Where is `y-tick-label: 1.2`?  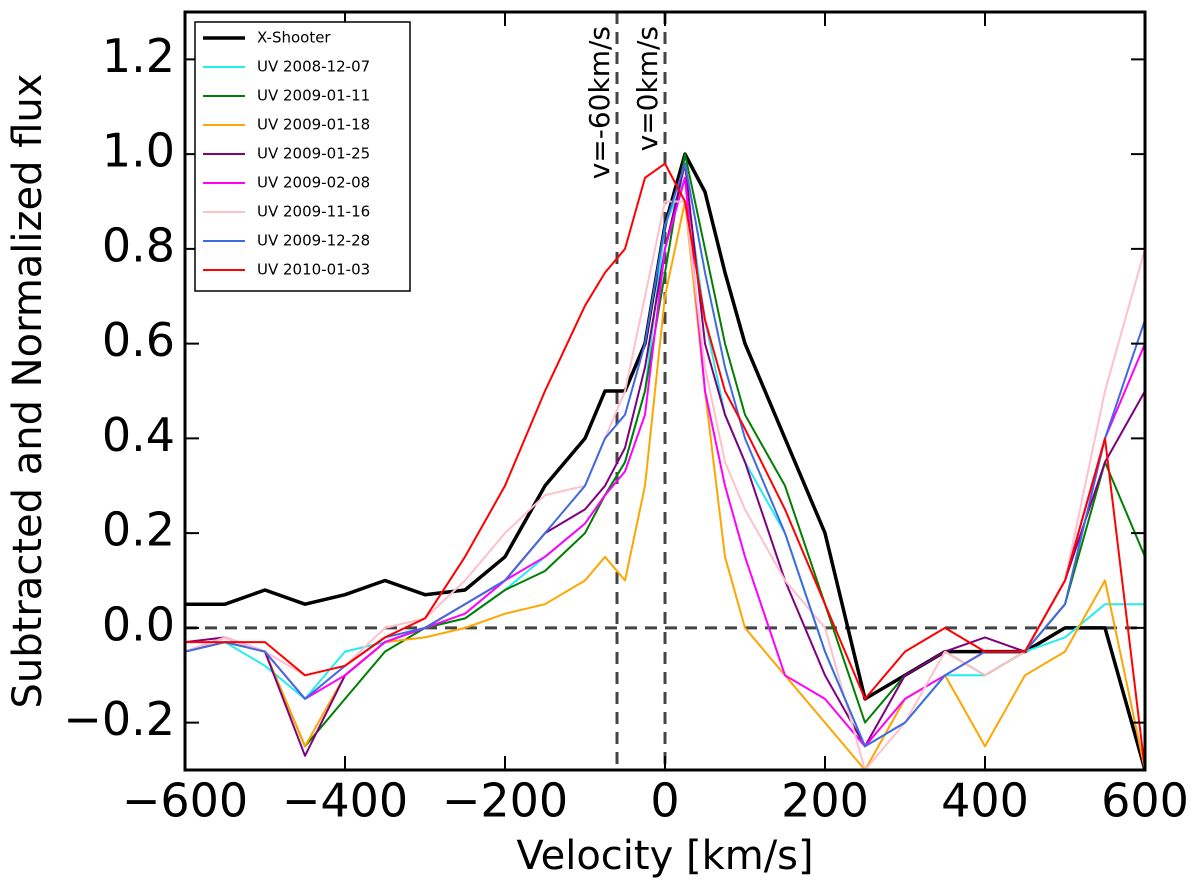 y-tick-label: 1.2 is located at coordinates (138, 56).